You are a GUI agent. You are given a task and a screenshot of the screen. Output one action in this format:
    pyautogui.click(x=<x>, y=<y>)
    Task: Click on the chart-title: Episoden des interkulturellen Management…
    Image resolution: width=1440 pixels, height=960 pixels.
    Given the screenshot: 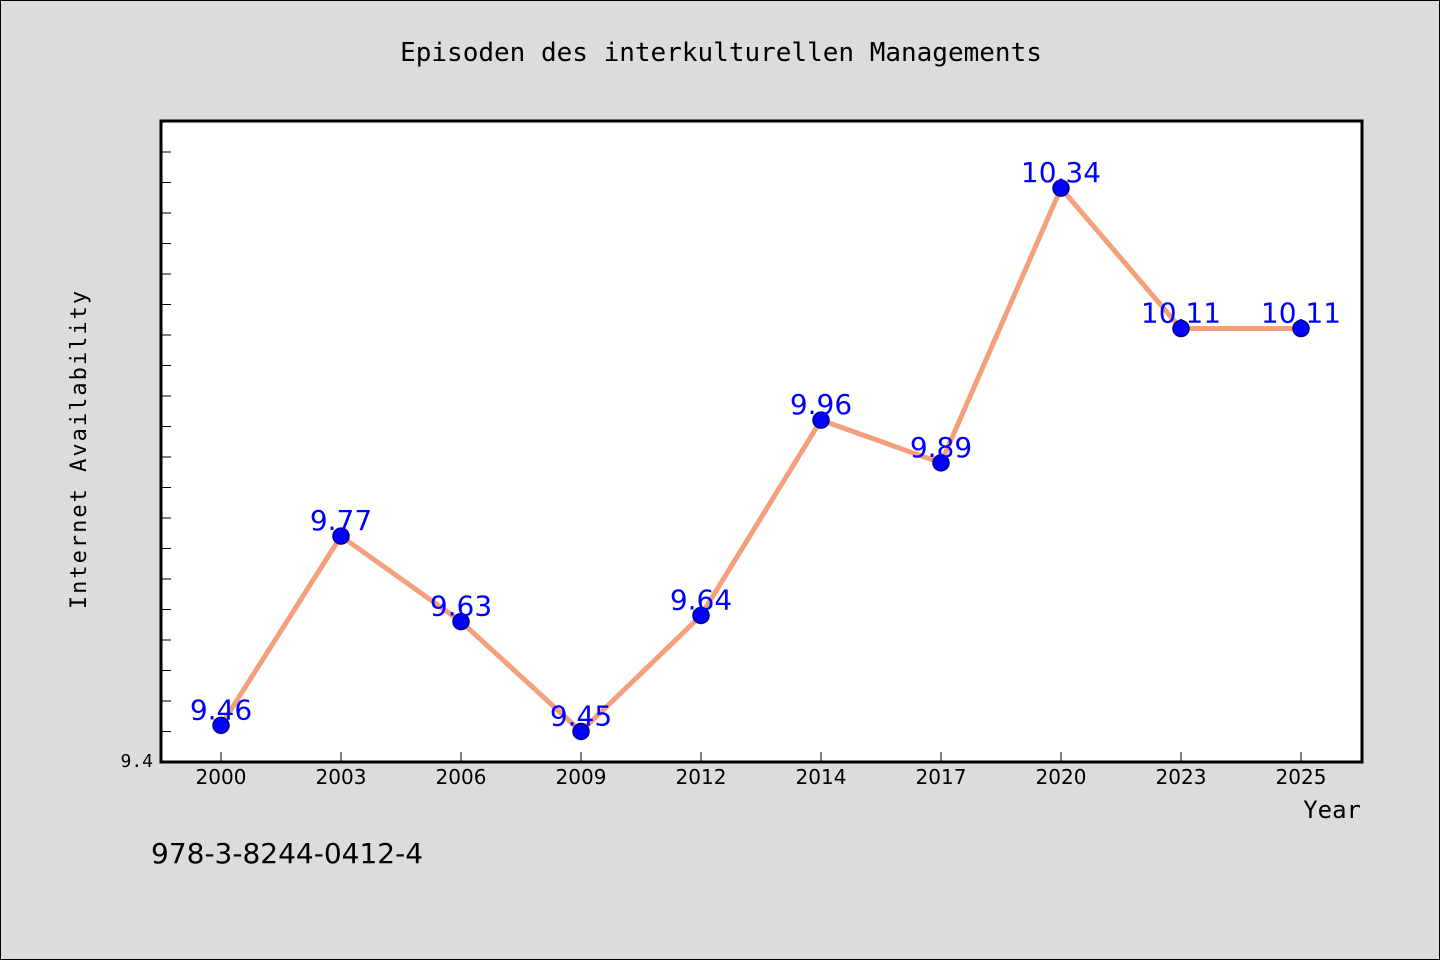 What is the action you would take?
    pyautogui.click(x=721, y=53)
    